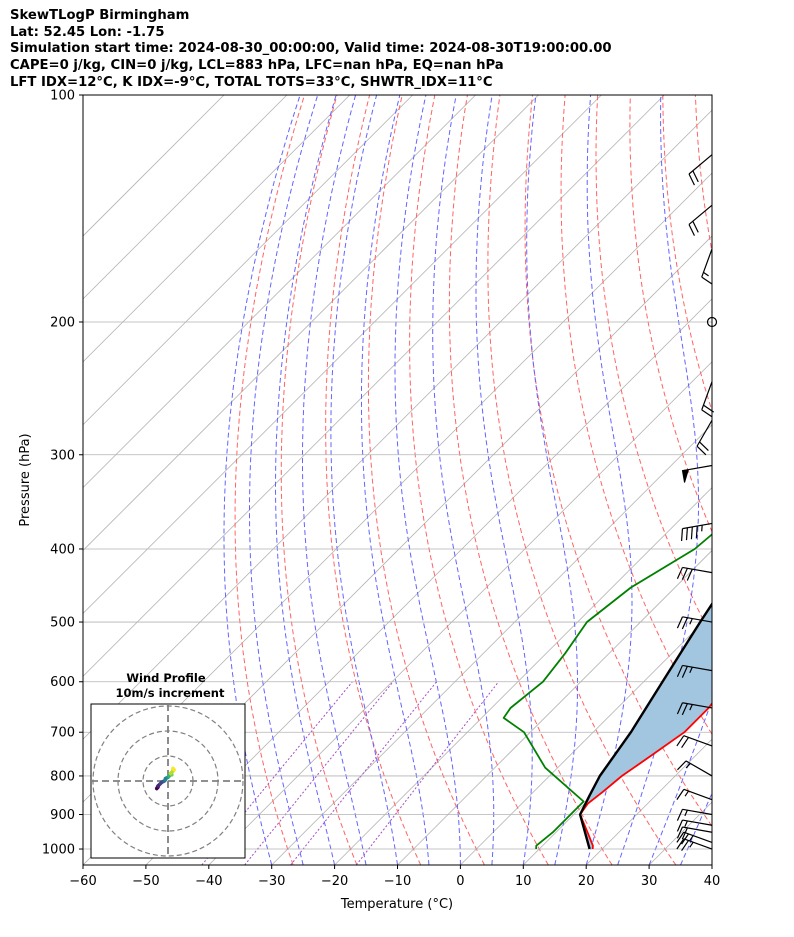 The width and height of the screenshot is (794, 937). I want to click on x-tick-label: 10, so click(523, 881).